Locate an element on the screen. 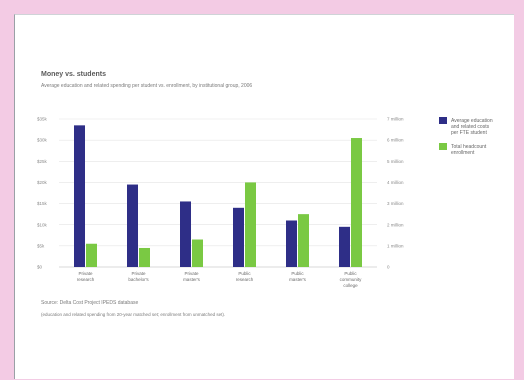 The image size is (524, 380). legend-label: and related costs is located at coordinates (470, 127).